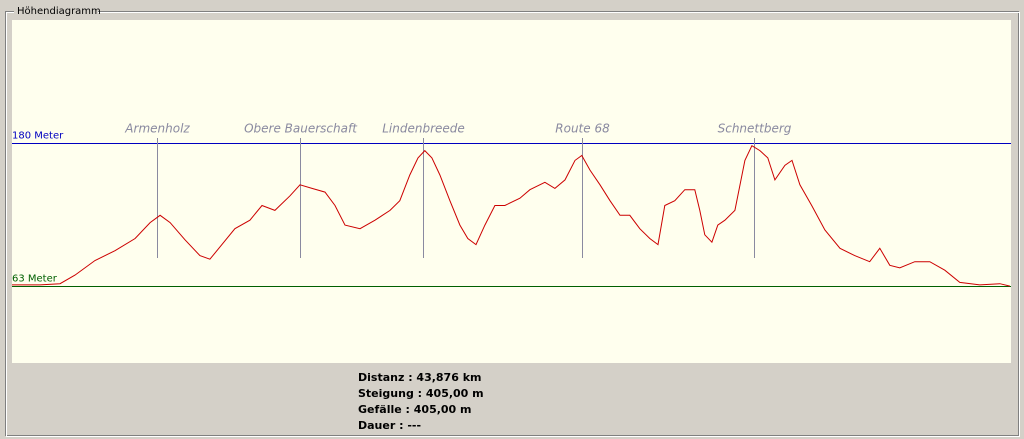 The width and height of the screenshot is (1024, 439). I want to click on reference-label: 180 Meter, so click(38, 136).